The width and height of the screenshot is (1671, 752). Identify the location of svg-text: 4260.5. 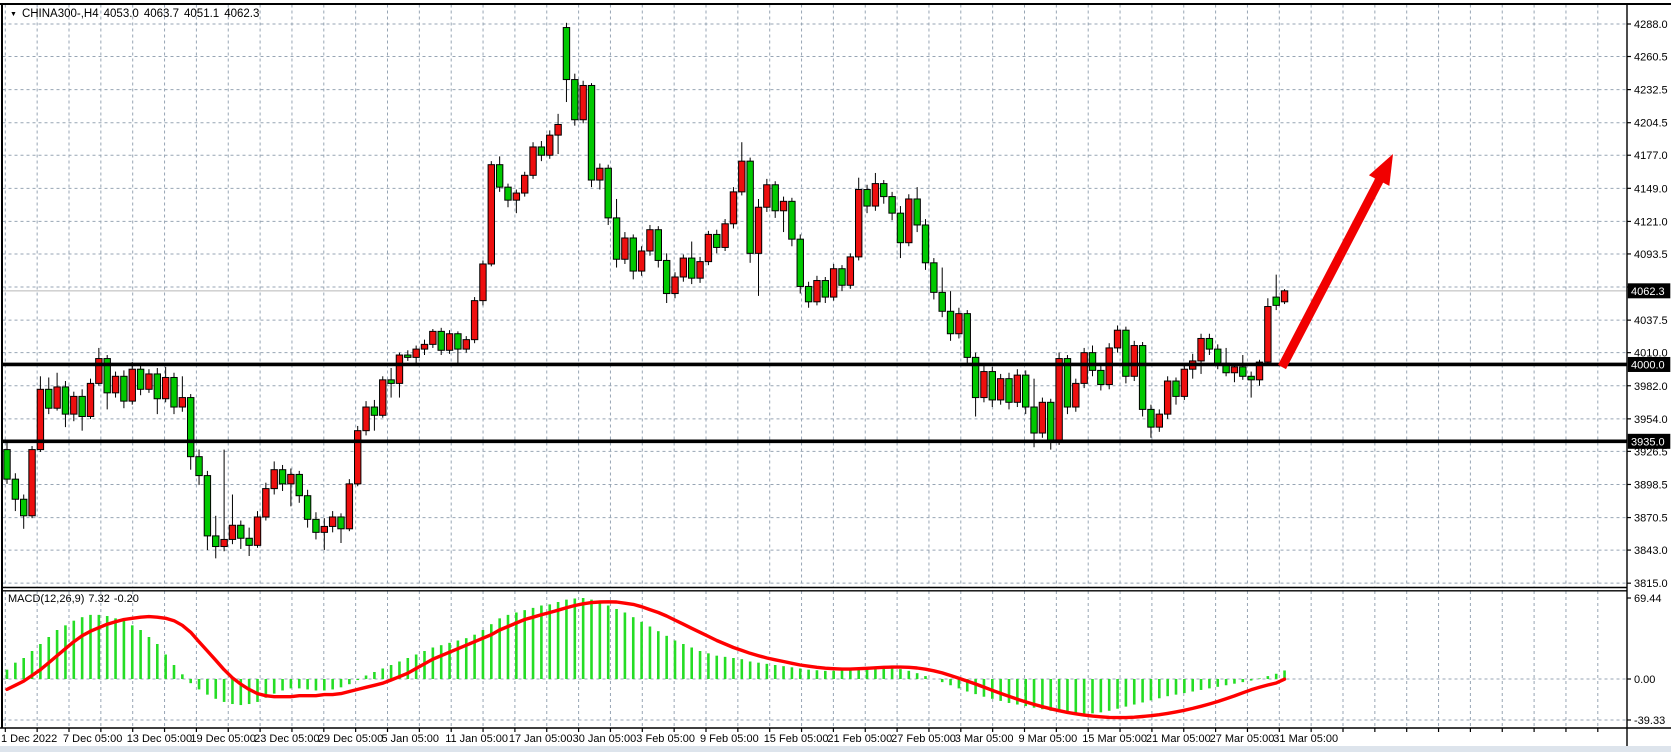
(1651, 58).